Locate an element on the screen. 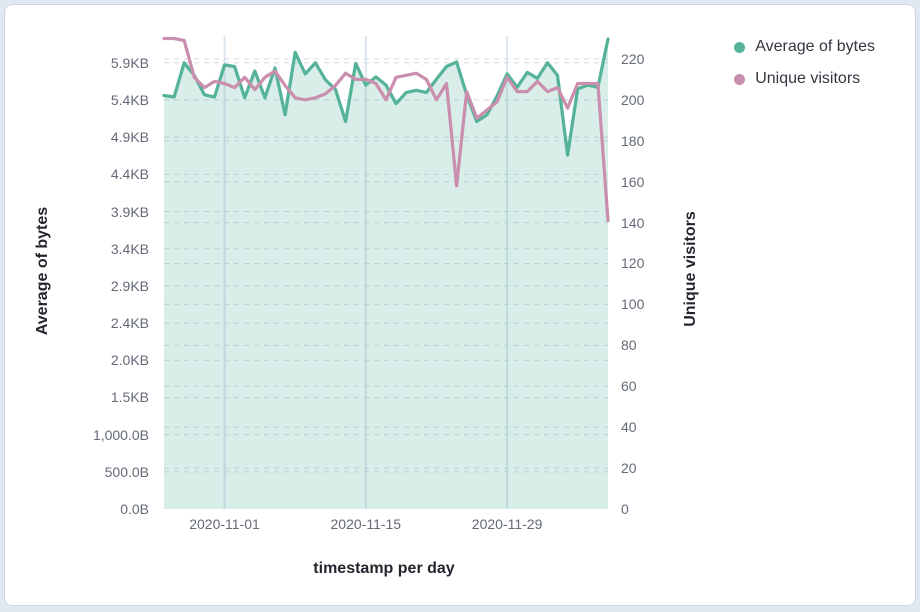 This screenshot has width=920, height=612. right-axis-tick-label: 220 is located at coordinates (633, 58).